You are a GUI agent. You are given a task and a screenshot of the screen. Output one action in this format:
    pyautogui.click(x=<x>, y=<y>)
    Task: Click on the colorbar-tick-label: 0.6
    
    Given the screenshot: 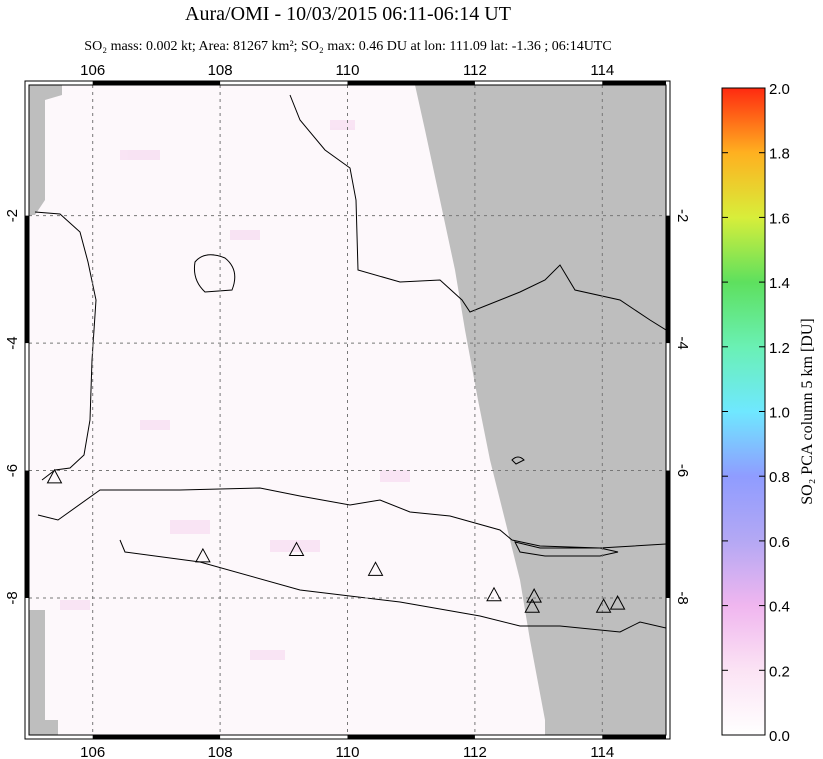 What is the action you would take?
    pyautogui.click(x=779, y=542)
    